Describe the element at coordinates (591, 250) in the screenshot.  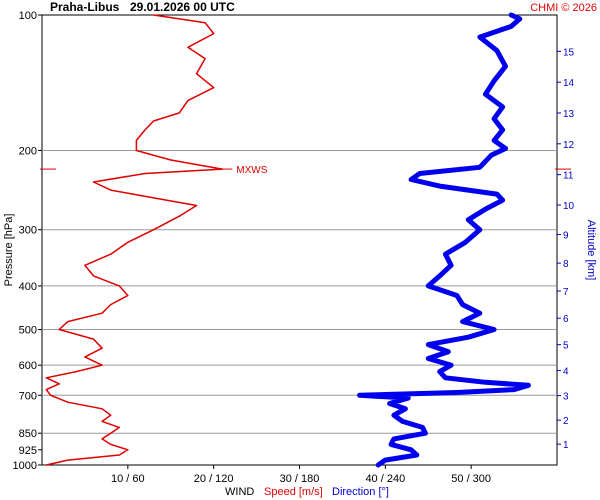
I see `altitude-axis-title: Altitude [km]` at that location.